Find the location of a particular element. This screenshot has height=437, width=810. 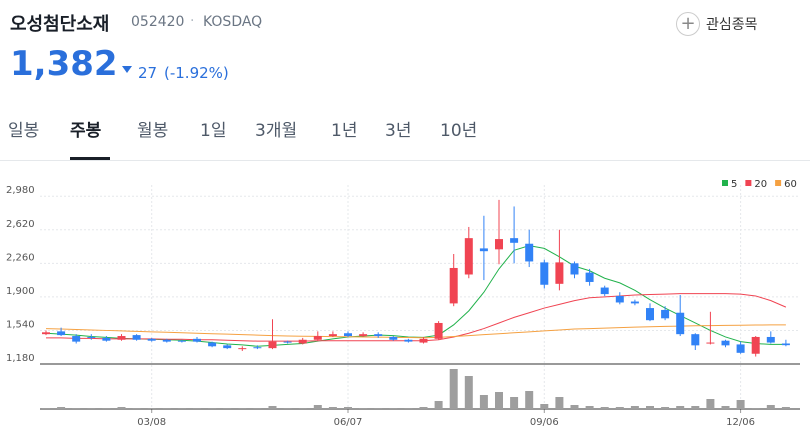

watch-icon: + is located at coordinates (688, 24).